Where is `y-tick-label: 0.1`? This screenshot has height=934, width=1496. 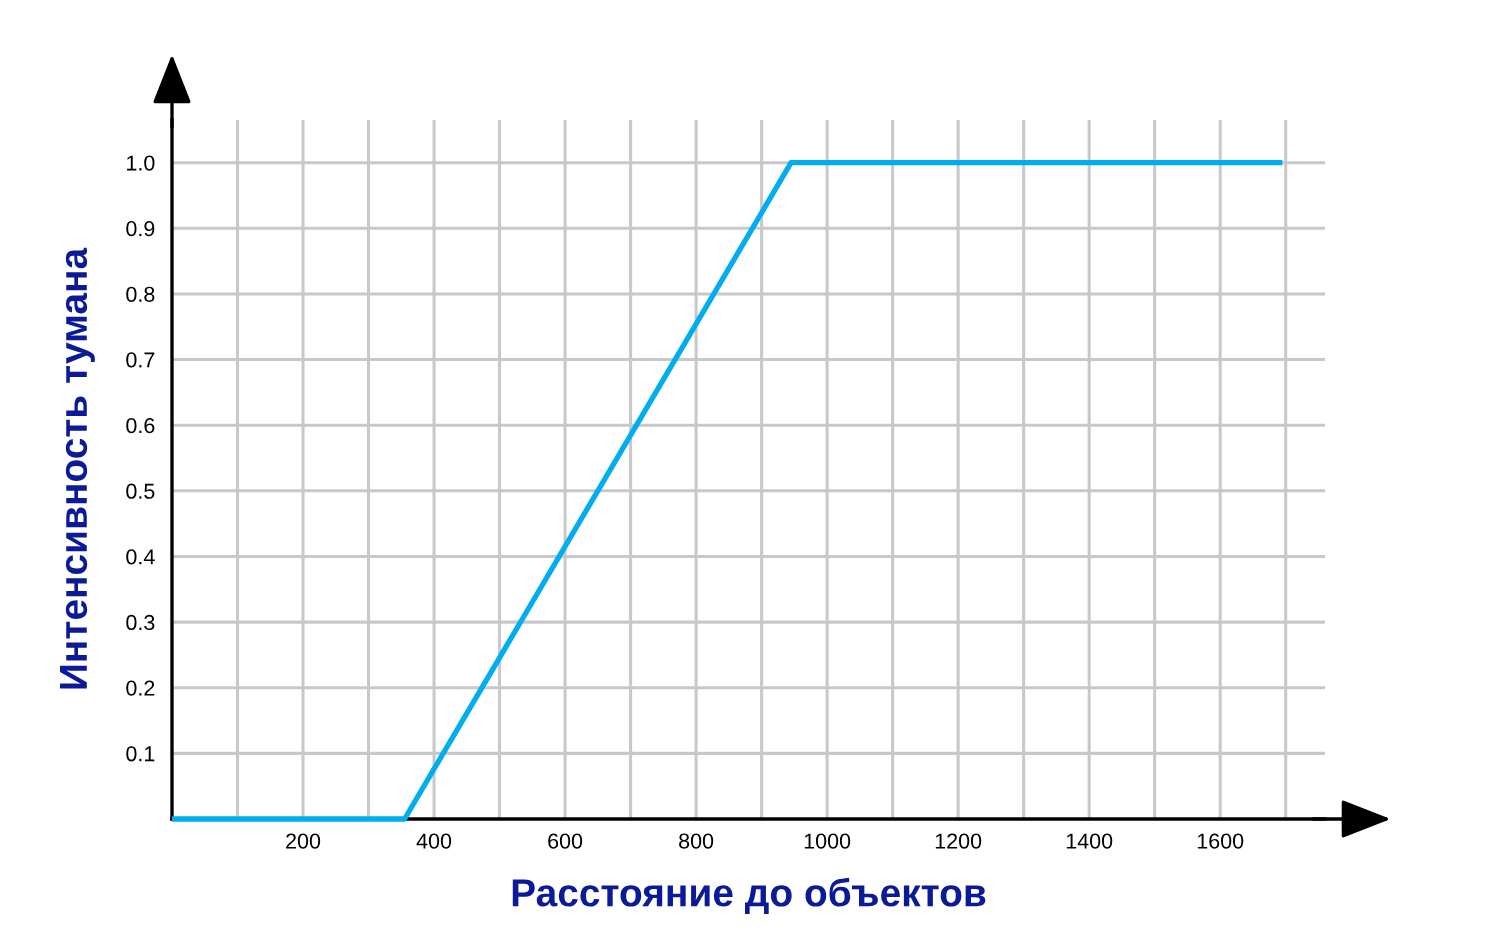
y-tick-label: 0.1 is located at coordinates (140, 754).